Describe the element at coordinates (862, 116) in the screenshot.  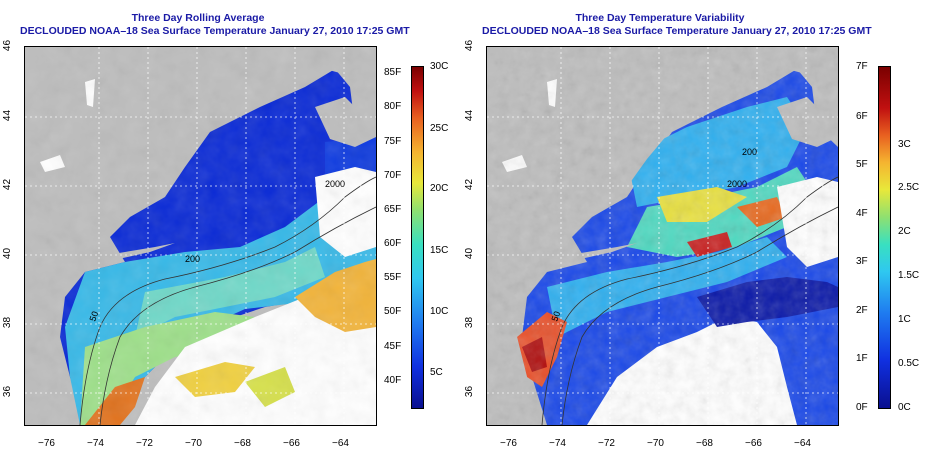
I see `right-cb-6F: 6F` at that location.